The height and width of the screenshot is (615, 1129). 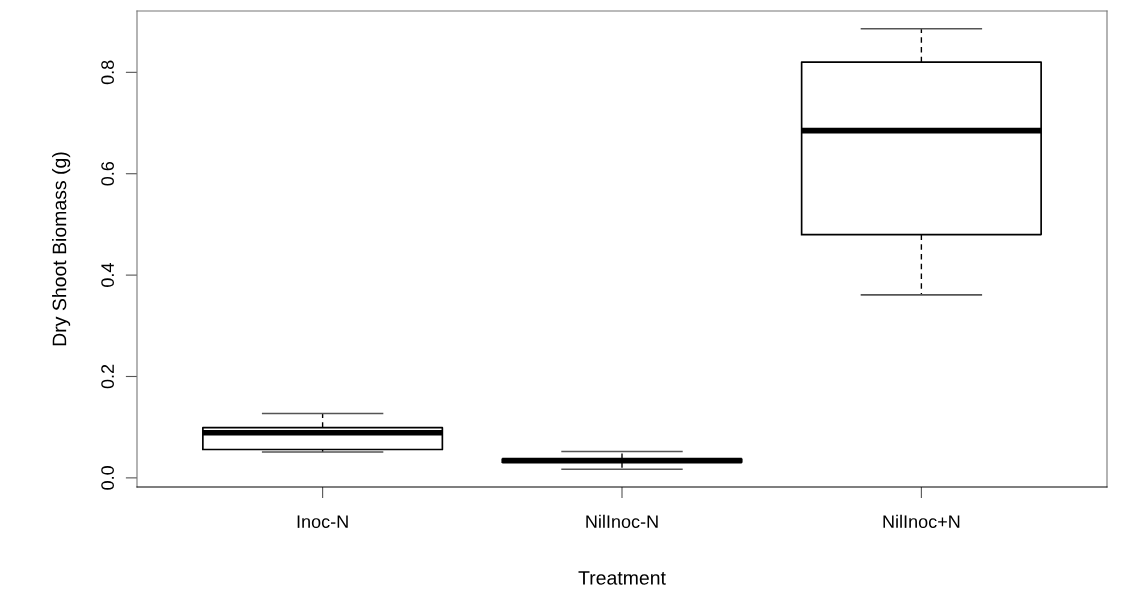 I want to click on y-axis-title: Dry Shoot Biomass (g), so click(x=61, y=249).